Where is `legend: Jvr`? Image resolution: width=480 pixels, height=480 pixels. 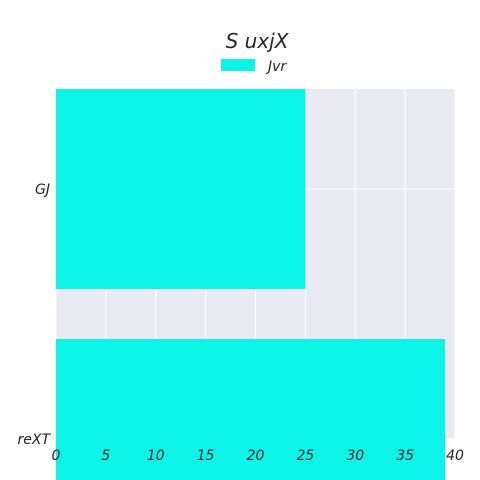 legend: Jvr is located at coordinates (254, 67).